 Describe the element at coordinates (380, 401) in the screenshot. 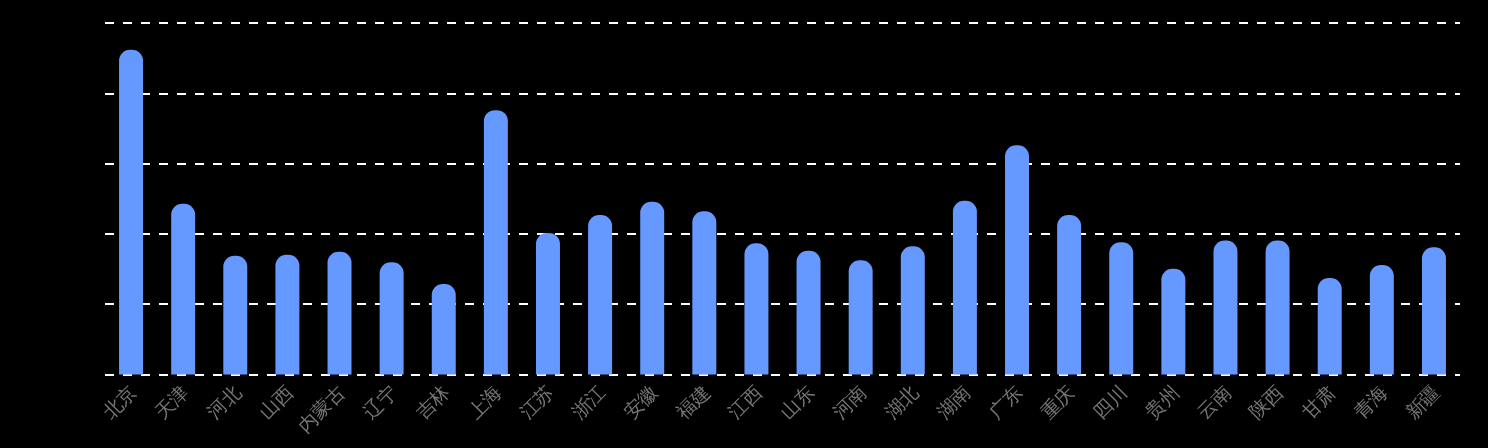

I see `x-tick-label: 辽宁` at that location.